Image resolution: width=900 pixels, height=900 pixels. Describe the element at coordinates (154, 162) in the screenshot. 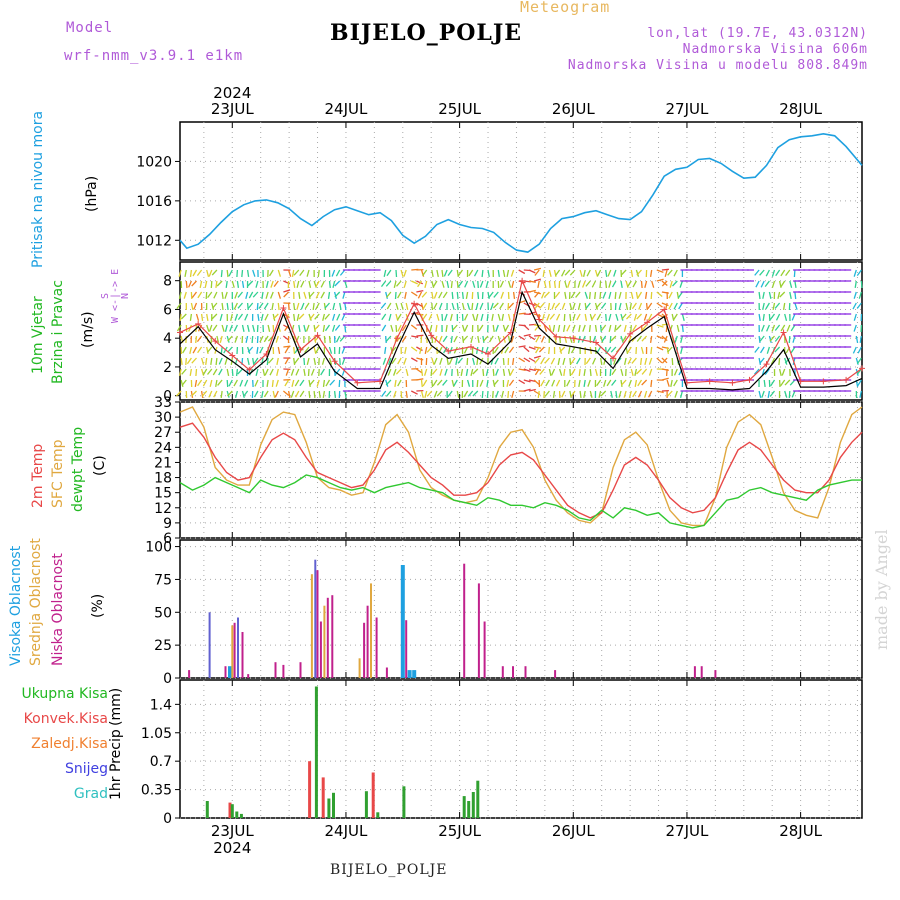

I see `ytick-label: 1020` at that location.